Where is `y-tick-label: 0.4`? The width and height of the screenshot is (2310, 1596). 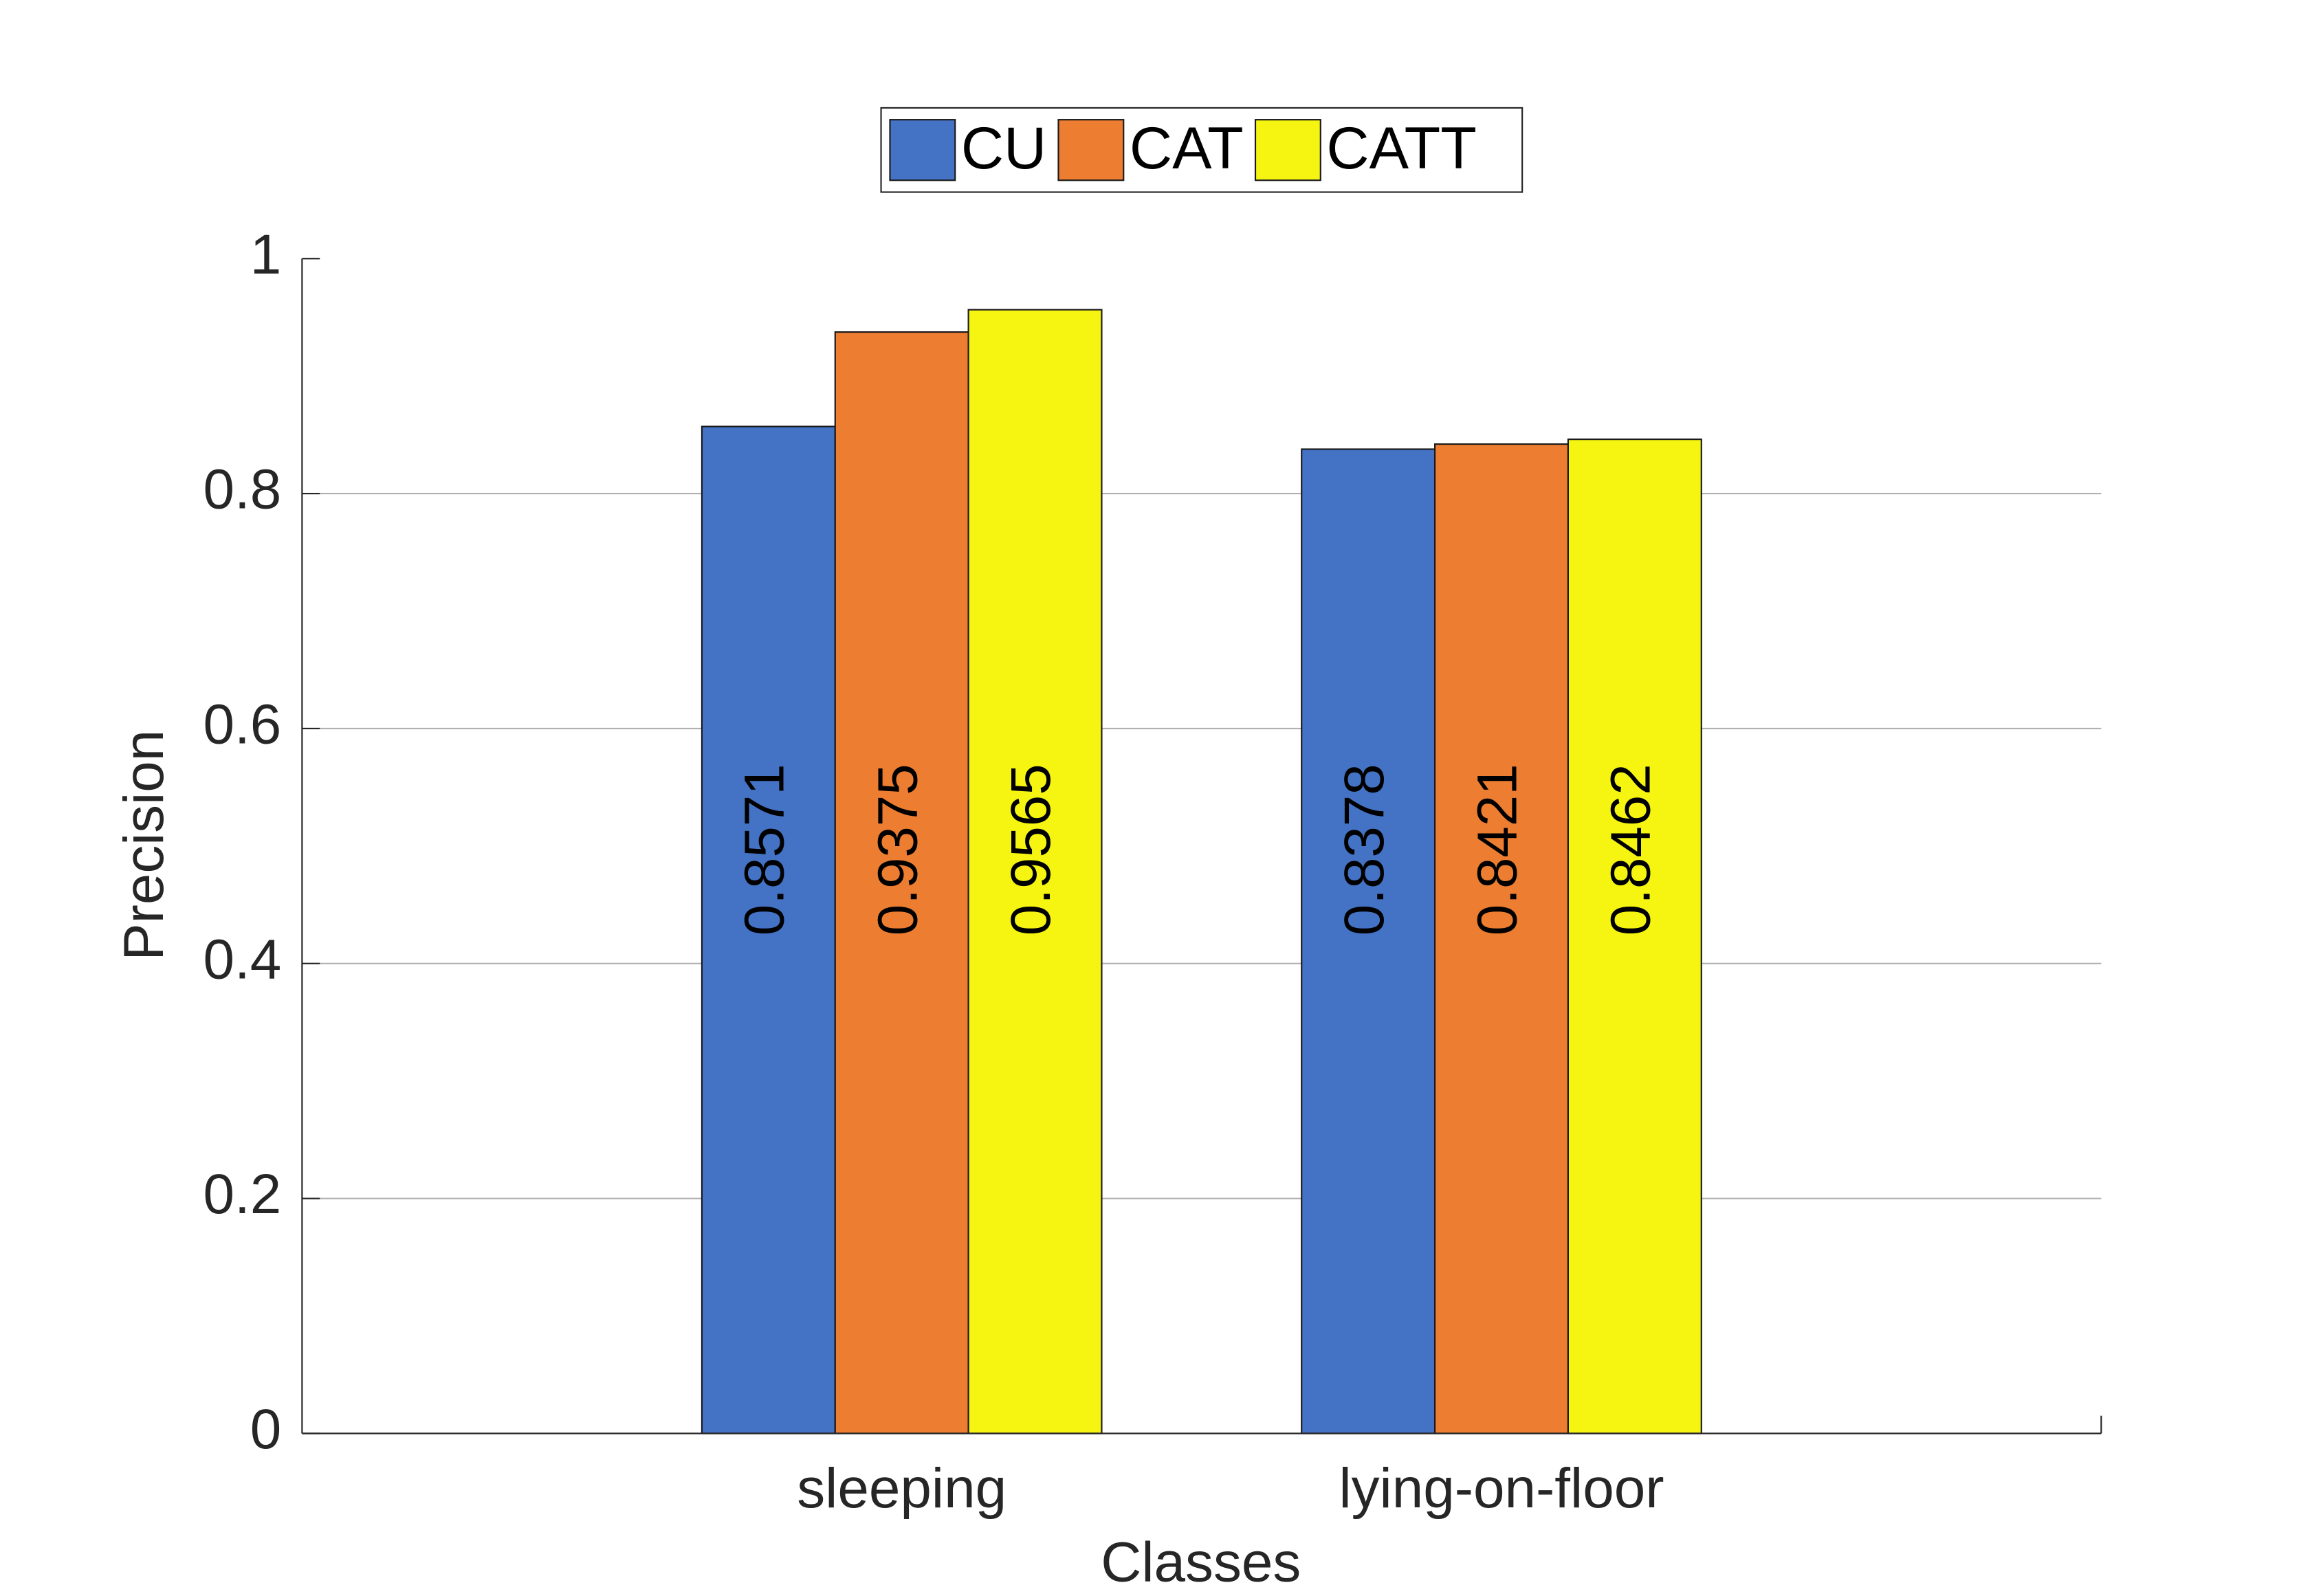
y-tick-label: 0.4 is located at coordinates (242, 959).